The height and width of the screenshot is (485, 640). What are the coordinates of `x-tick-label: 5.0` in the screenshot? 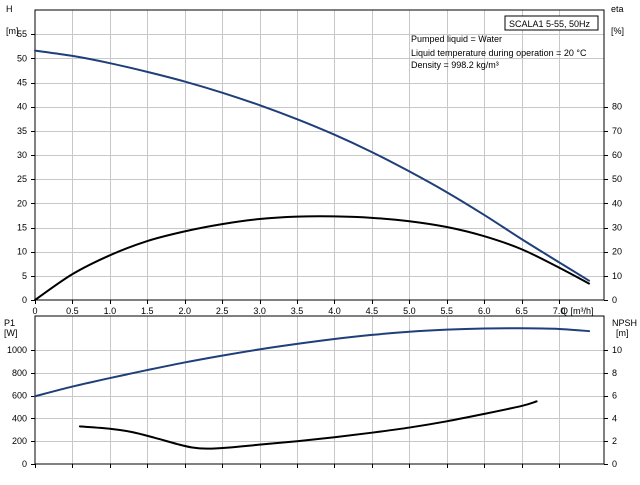 It's located at (409, 311).